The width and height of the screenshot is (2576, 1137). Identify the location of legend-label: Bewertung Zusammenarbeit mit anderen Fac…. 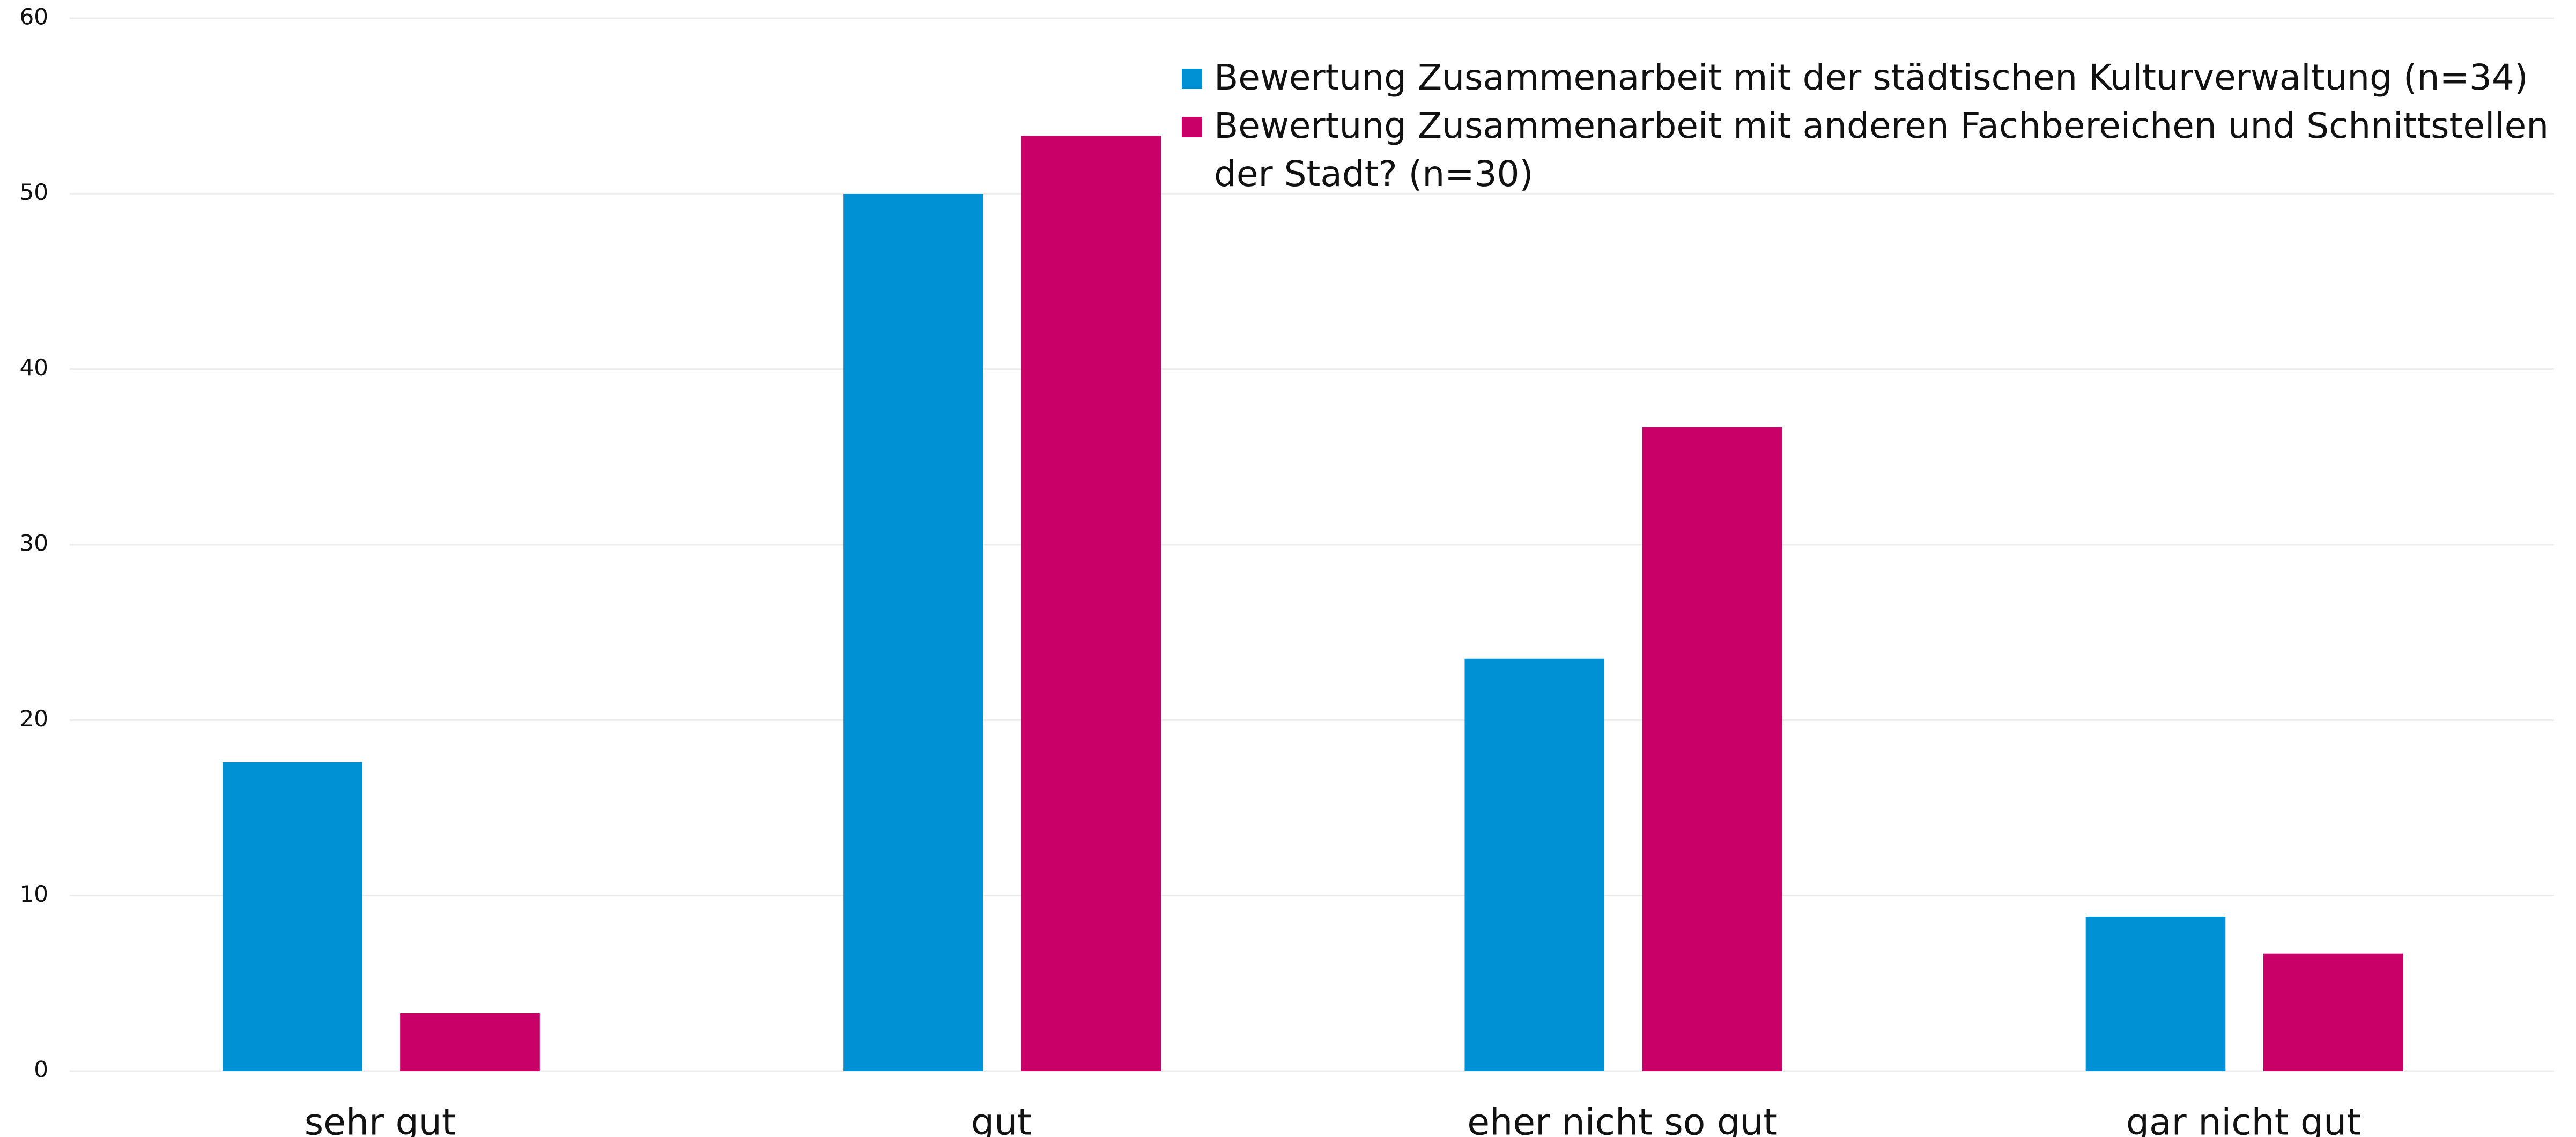
(1881, 150).